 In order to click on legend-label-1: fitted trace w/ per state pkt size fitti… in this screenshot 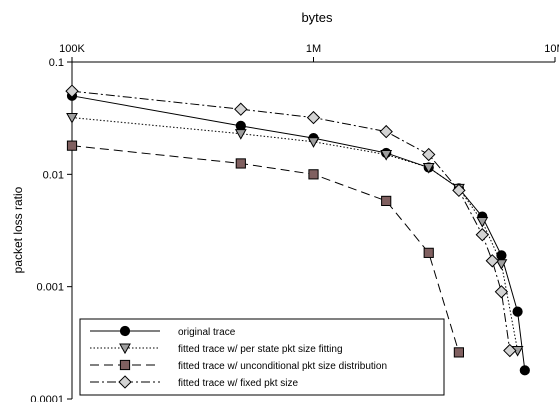, I will do `click(260, 349)`.